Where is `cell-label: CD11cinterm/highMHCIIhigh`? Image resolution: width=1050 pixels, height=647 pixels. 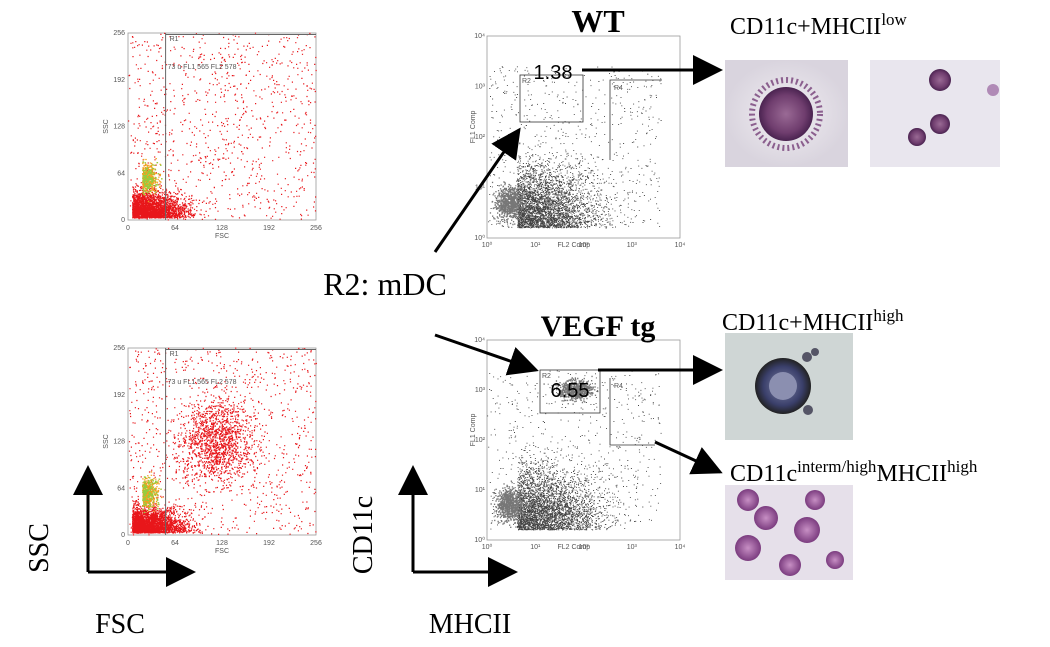 cell-label: CD11cinterm/highMHCIIhigh is located at coordinates (854, 472).